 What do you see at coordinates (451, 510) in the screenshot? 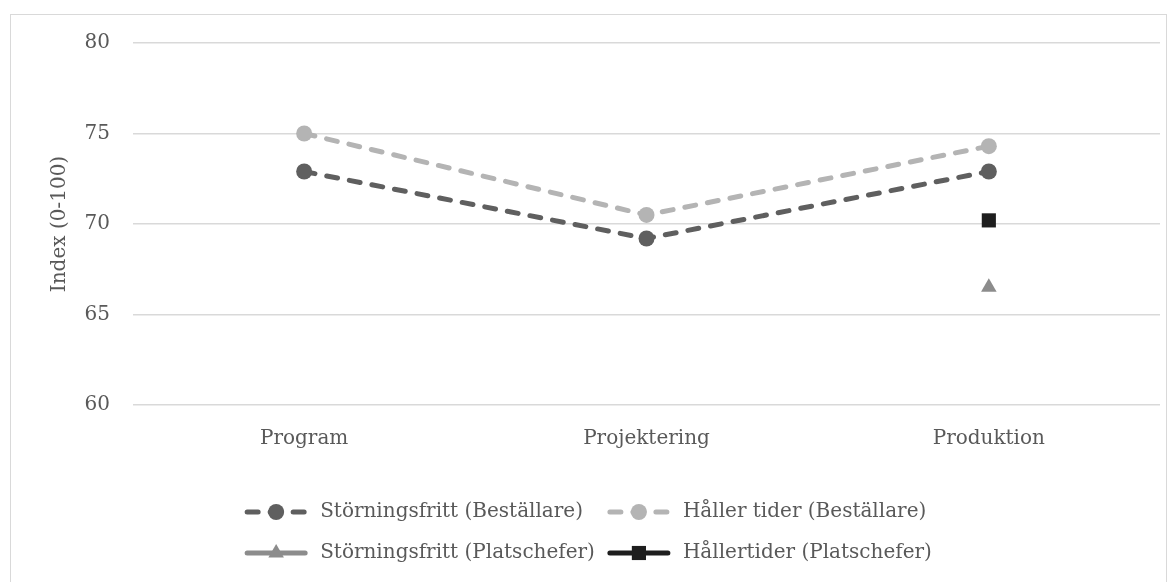
I see `legend-label: Störningsfritt (Beställare)` at bounding box center [451, 510].